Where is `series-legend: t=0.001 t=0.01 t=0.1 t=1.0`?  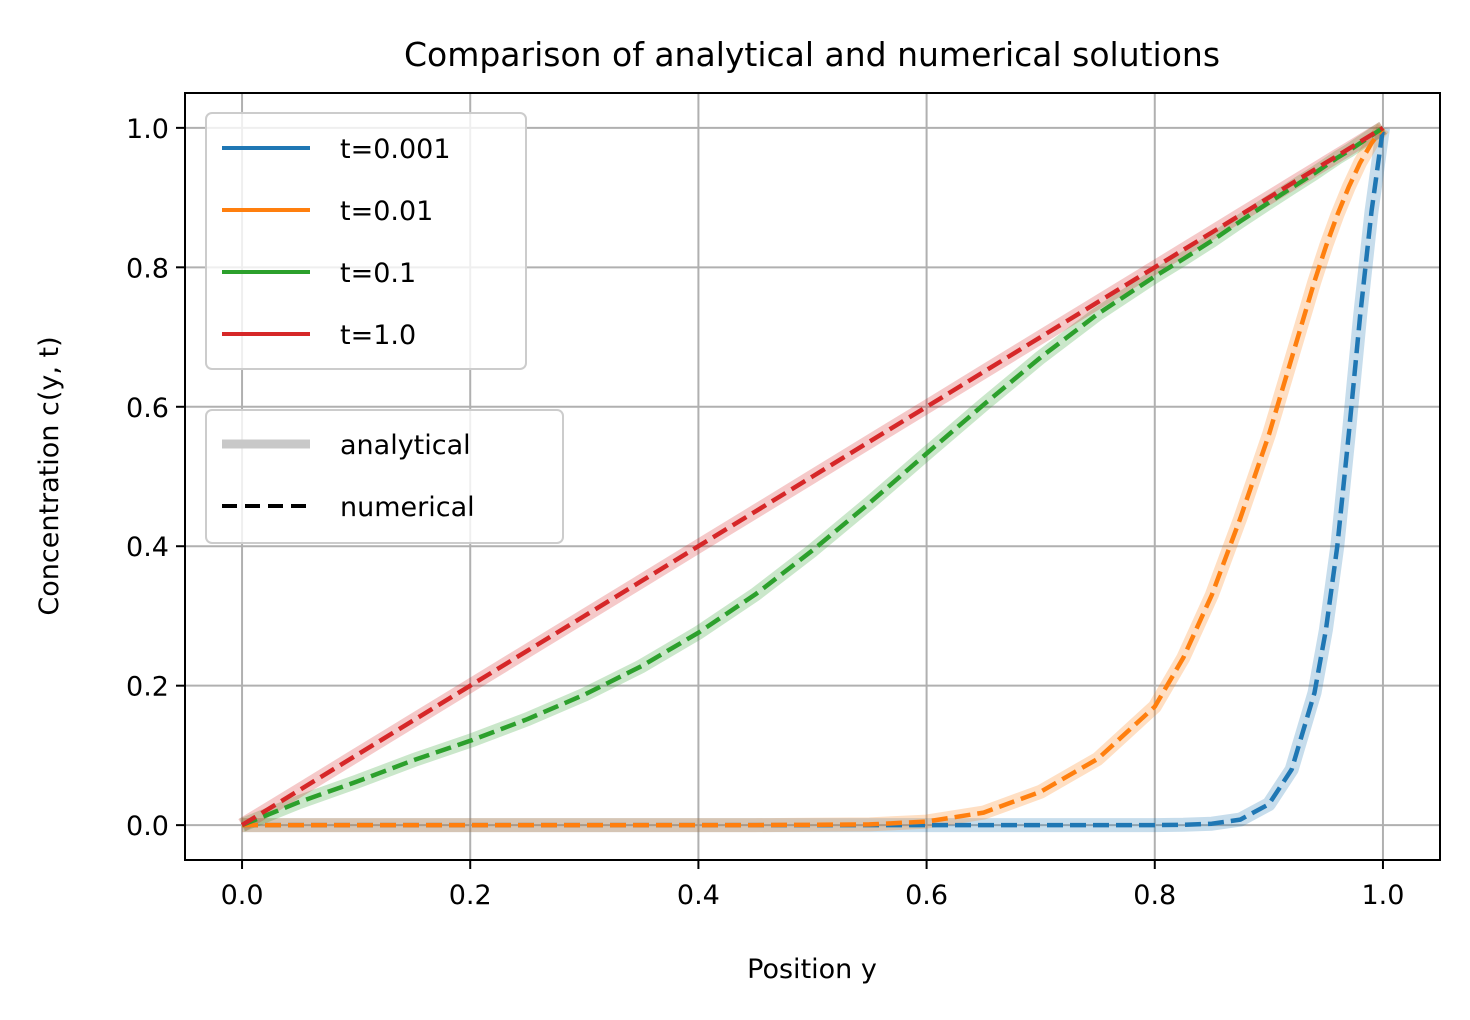
series-legend: t=0.001 t=0.01 t=0.1 t=1.0 is located at coordinates (366, 241).